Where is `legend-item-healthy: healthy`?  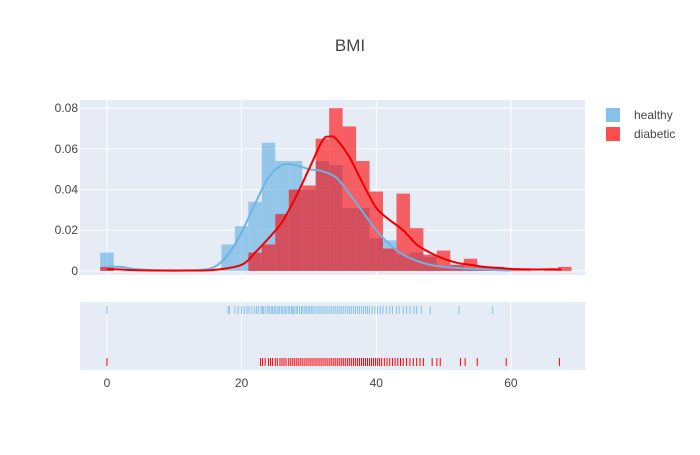 legend-item-healthy: healthy is located at coordinates (639, 115).